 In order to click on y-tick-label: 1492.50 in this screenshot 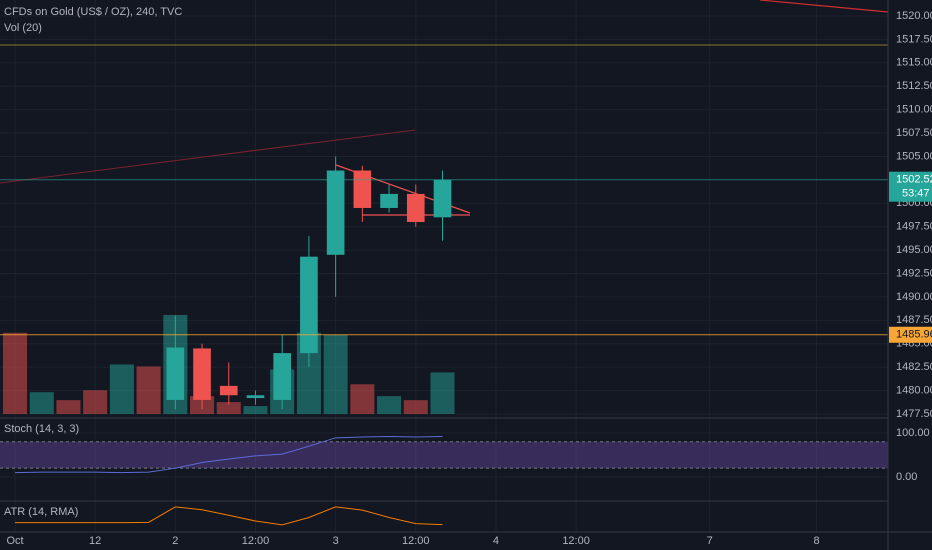, I will do `click(914, 273)`.